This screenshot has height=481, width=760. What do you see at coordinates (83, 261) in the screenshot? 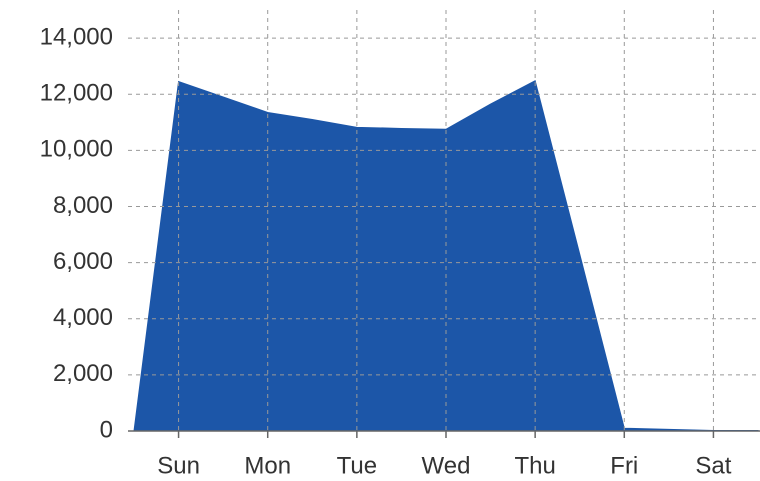
I see `y-tick-label: 6,000` at bounding box center [83, 261].